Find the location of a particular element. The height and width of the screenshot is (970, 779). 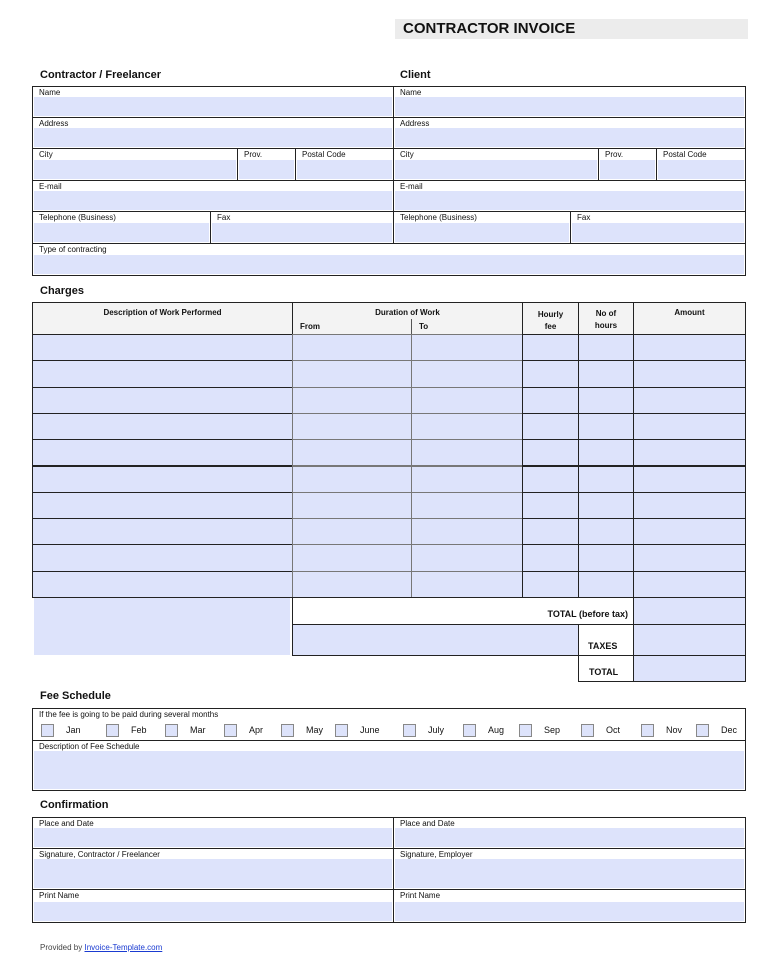

contractor-address-field: Address is located at coordinates (213, 133).